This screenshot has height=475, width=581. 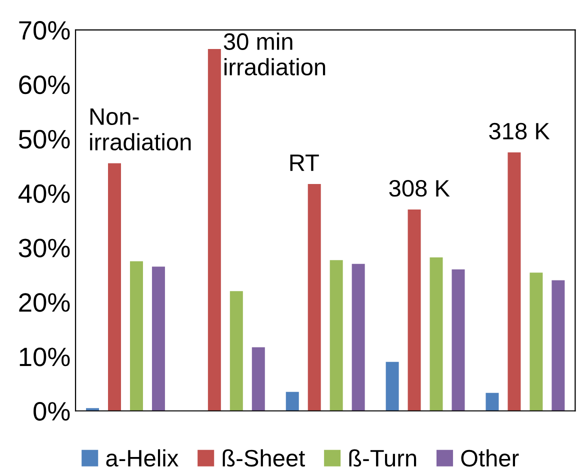 I want to click on legend-label: a-Helix, so click(x=142, y=458).